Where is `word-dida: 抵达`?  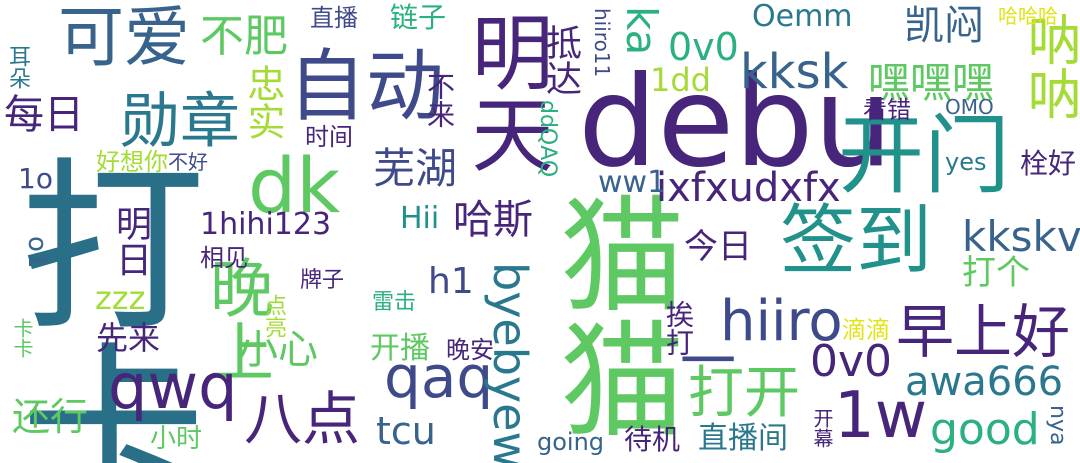 word-dida: 抵达 is located at coordinates (560, 60).